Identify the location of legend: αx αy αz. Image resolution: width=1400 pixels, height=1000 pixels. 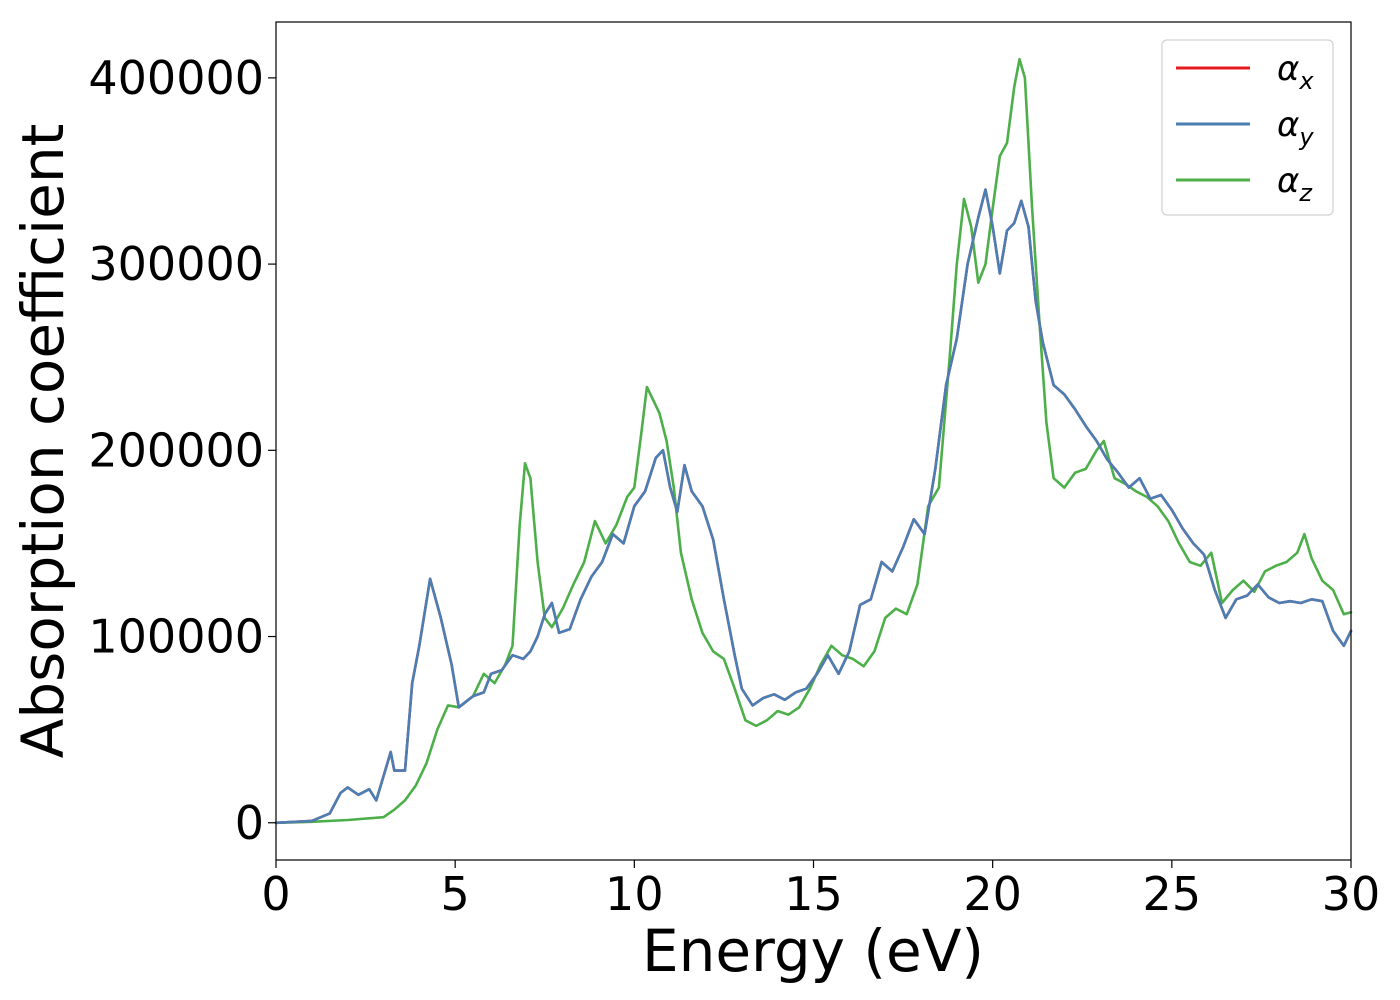
(1247, 127).